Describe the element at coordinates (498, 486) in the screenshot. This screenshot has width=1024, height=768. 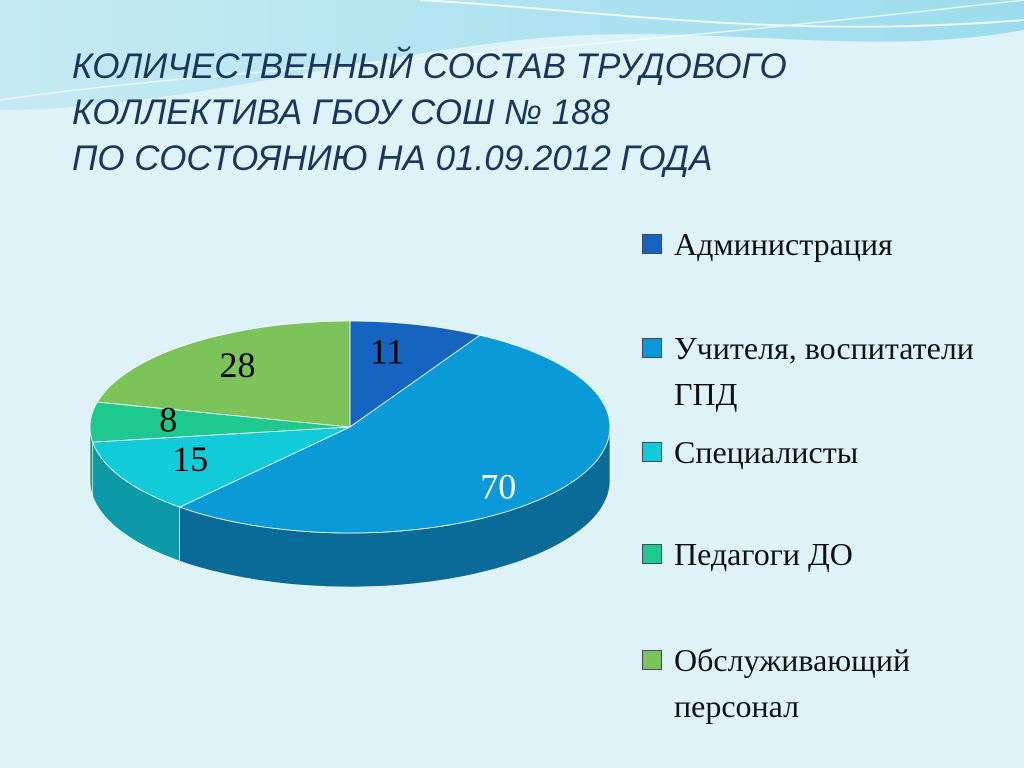
I see `data-label: 70` at that location.